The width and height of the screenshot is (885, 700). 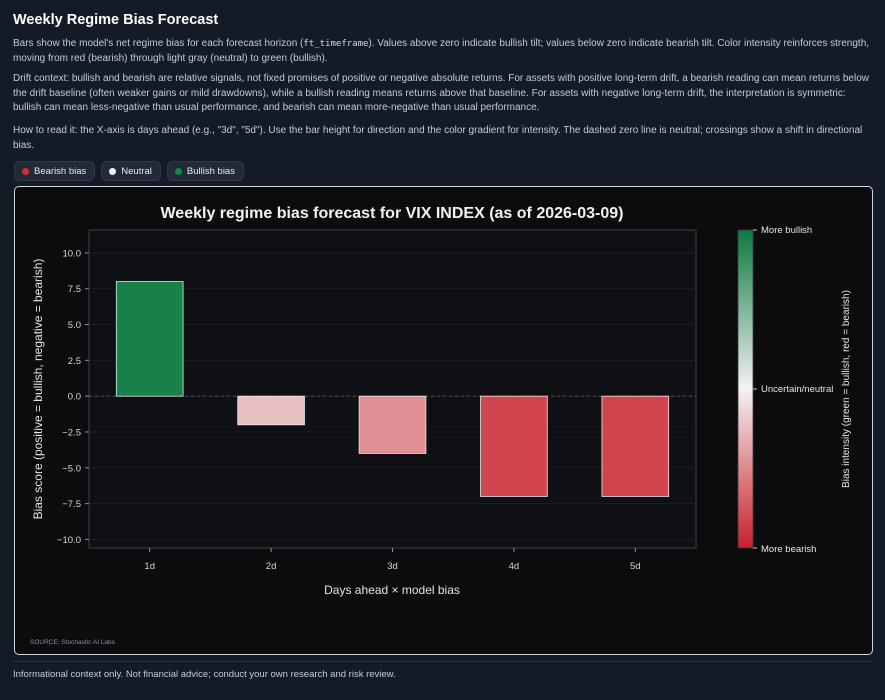 I want to click on bar-1d, so click(x=149, y=339).